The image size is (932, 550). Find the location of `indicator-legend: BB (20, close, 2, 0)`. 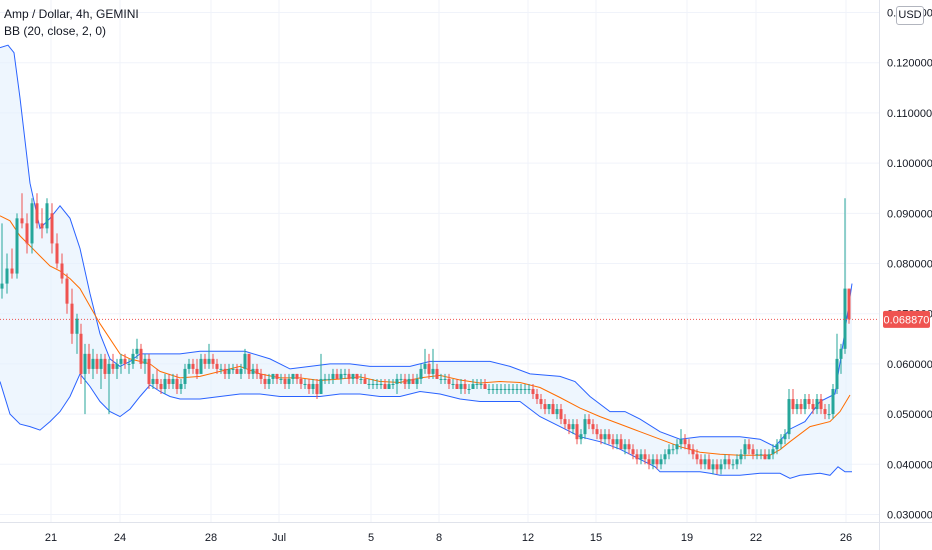

indicator-legend: BB (20, close, 2, 0) is located at coordinates (55, 31).